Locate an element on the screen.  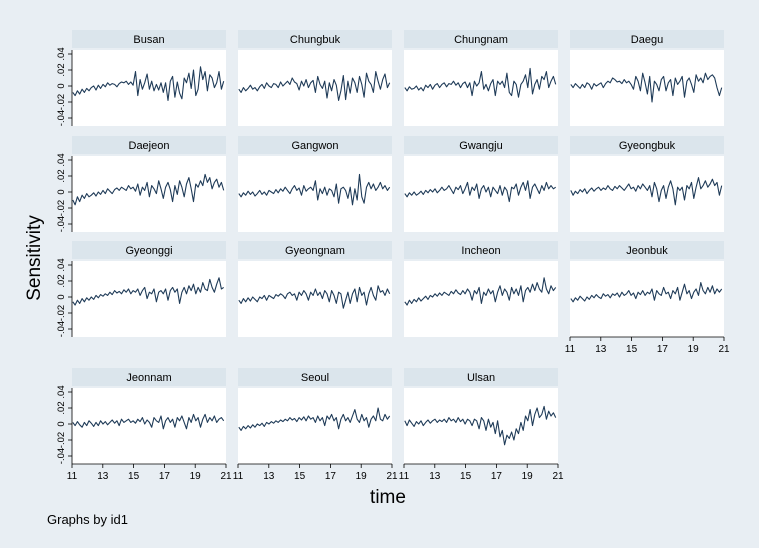
panel-gyeongnam: Gyeongnam is located at coordinates (315, 289).